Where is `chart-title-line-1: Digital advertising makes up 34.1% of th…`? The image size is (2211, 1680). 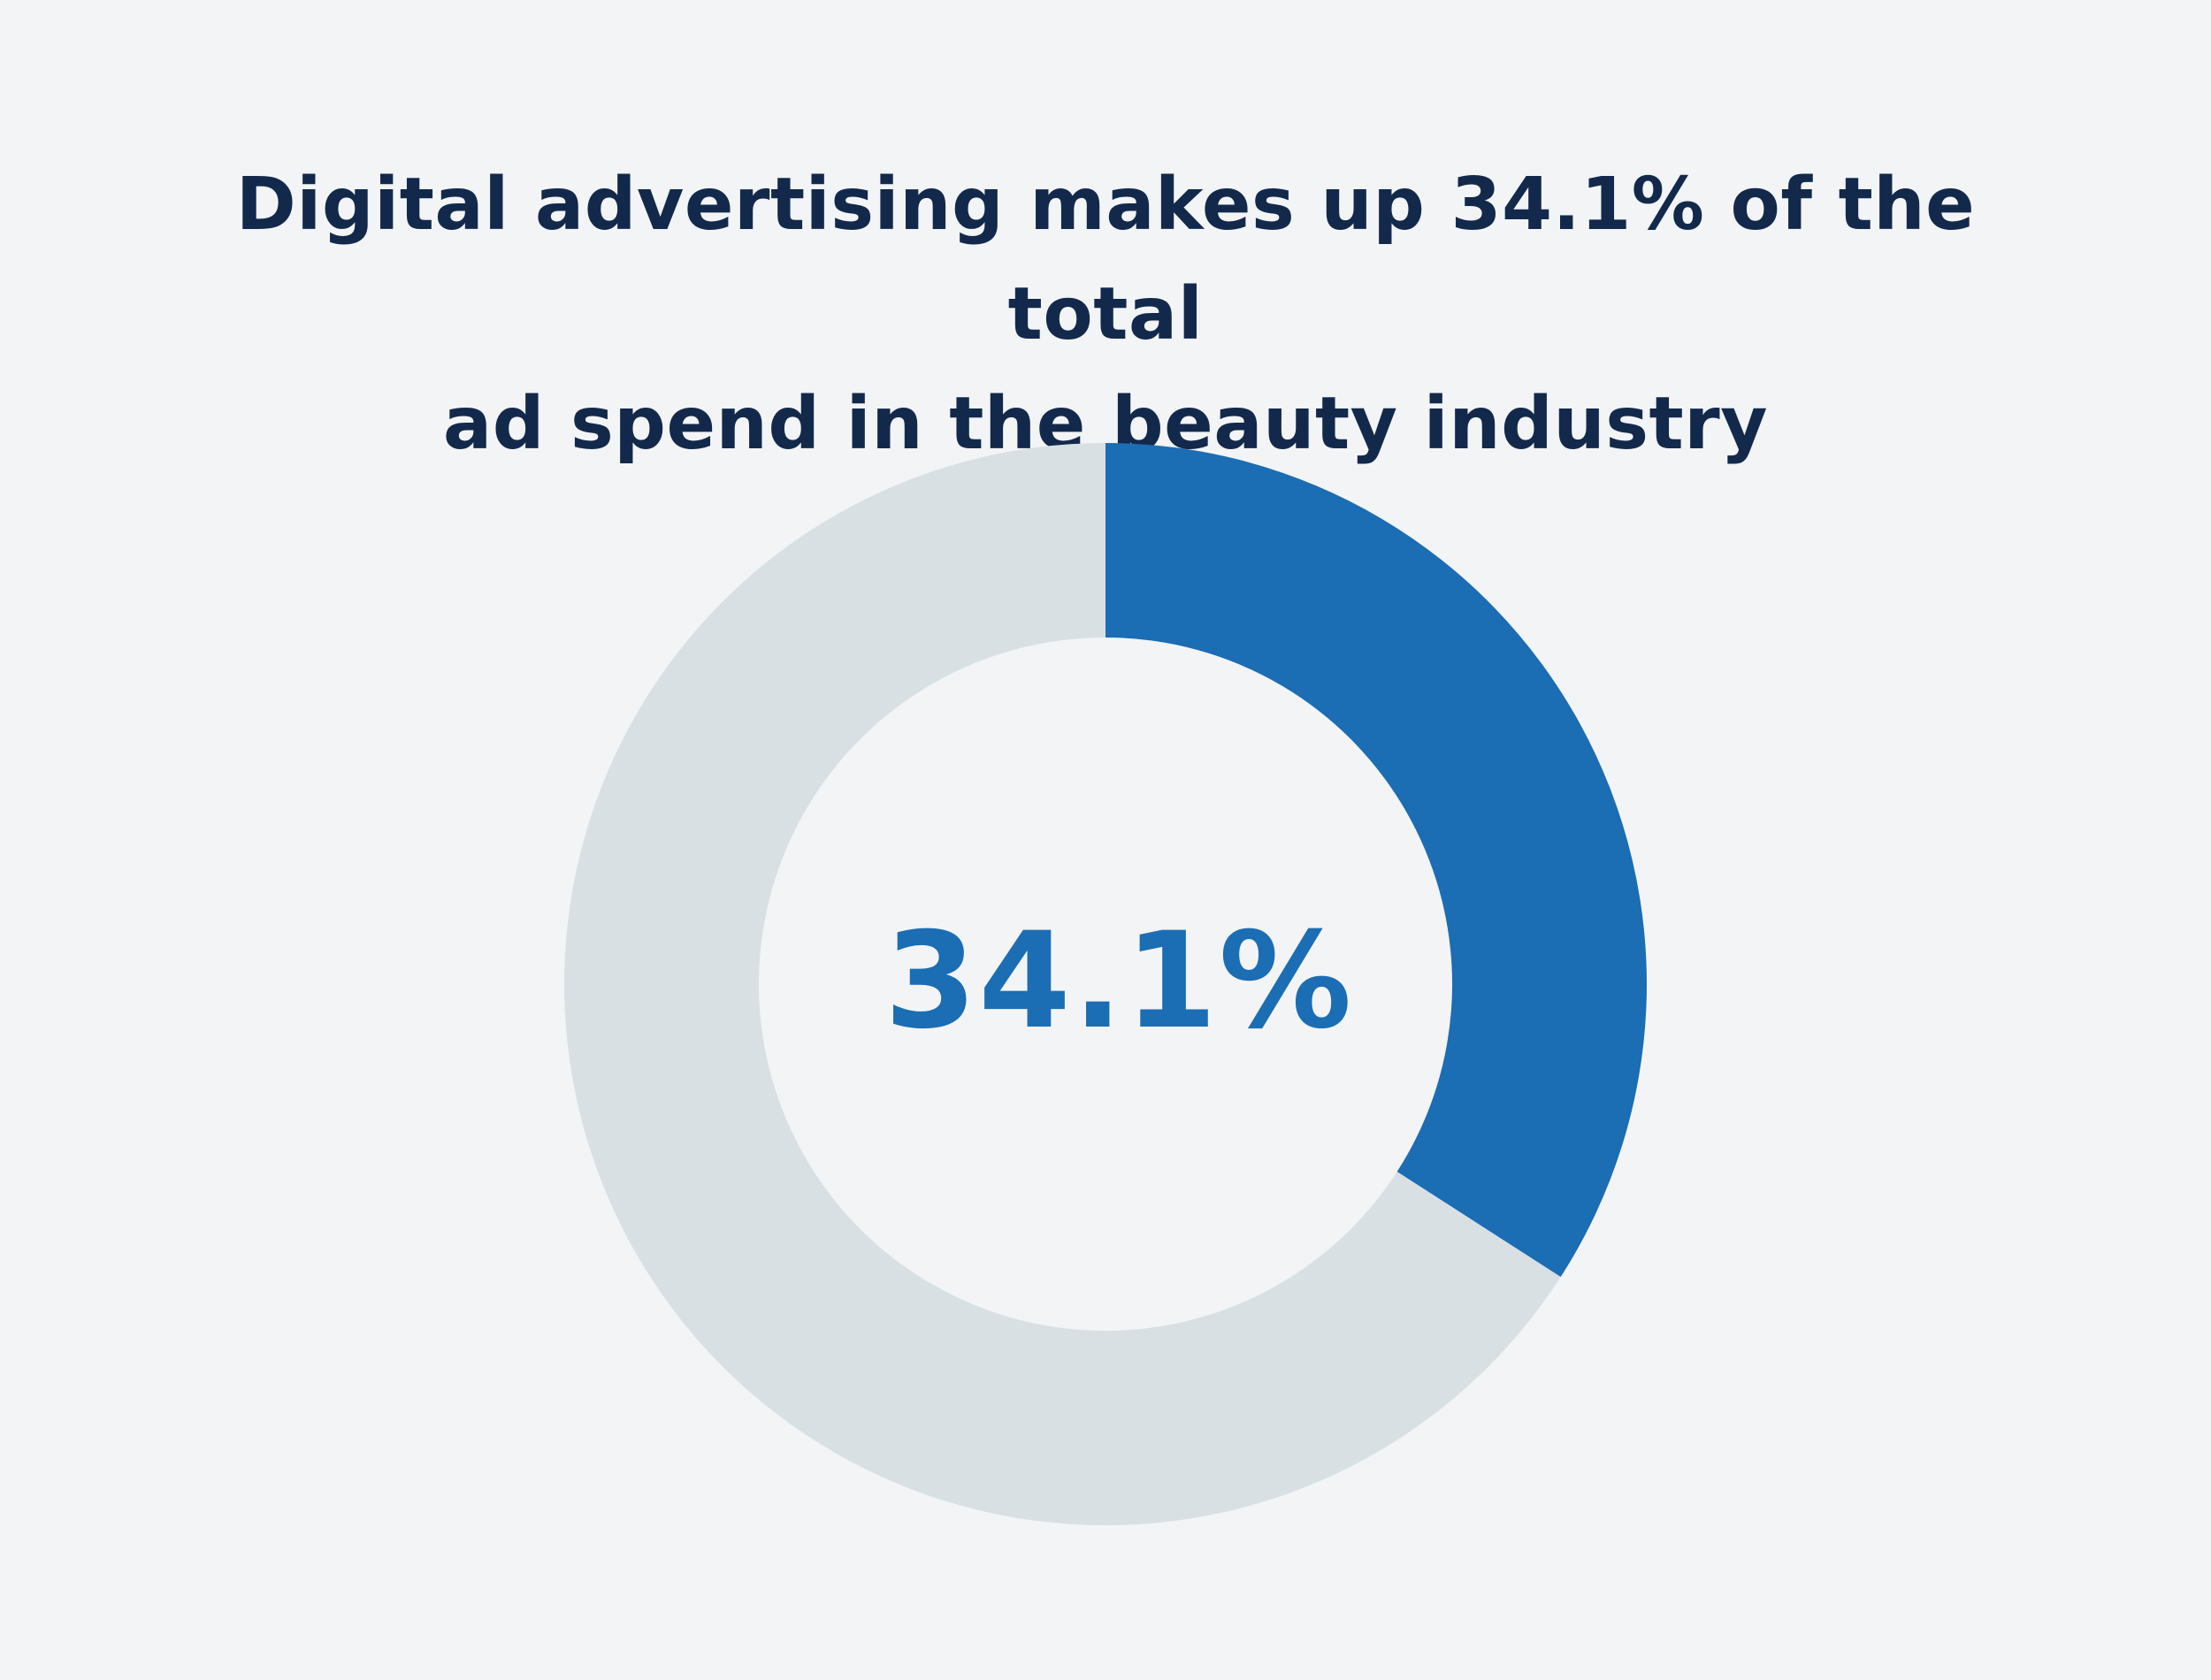
chart-title-line-1: Digital advertising makes up 34.1% of th… is located at coordinates (1105, 259).